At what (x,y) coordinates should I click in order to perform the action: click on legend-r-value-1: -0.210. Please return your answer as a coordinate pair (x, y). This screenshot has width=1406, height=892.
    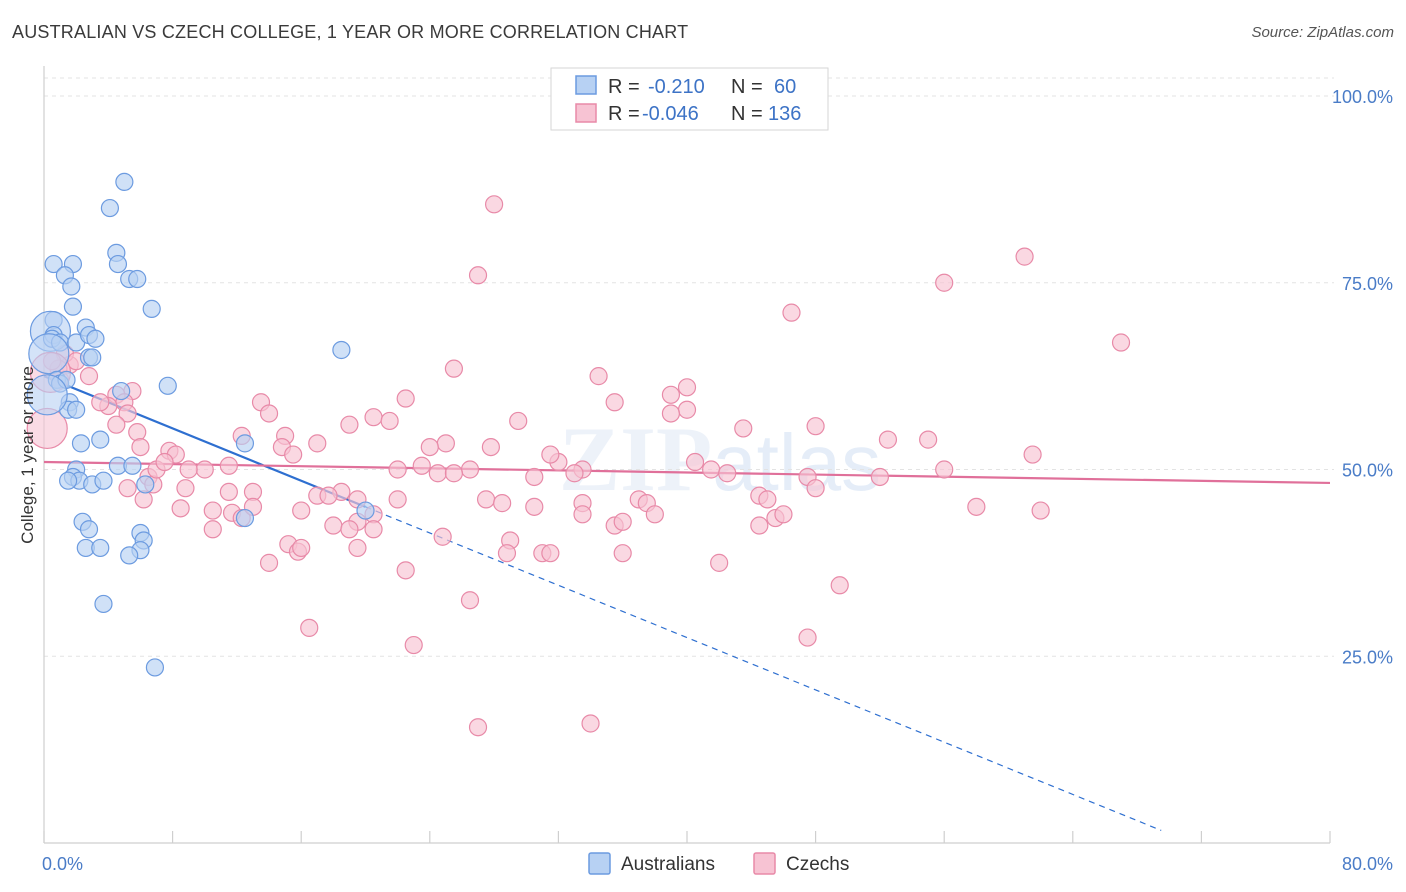
    Looking at the image, I should click on (676, 87).